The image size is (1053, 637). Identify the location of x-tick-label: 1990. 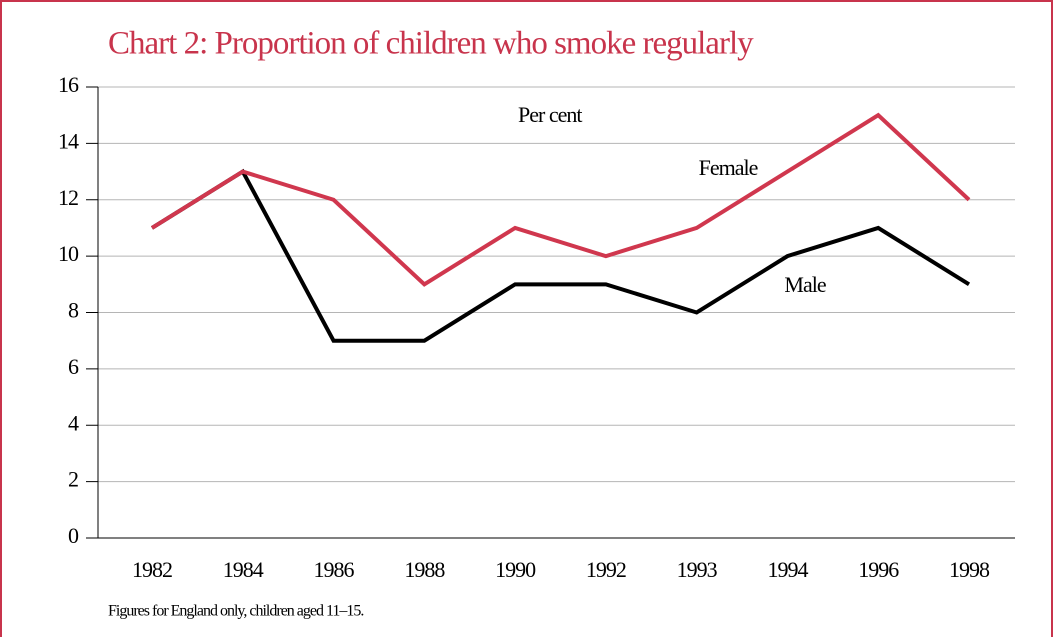
(515, 569).